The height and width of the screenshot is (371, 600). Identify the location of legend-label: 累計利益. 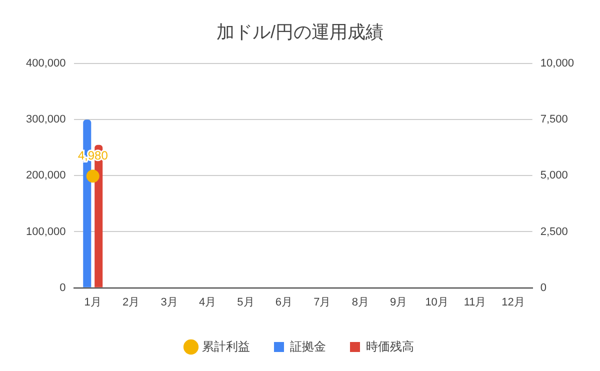
(226, 346).